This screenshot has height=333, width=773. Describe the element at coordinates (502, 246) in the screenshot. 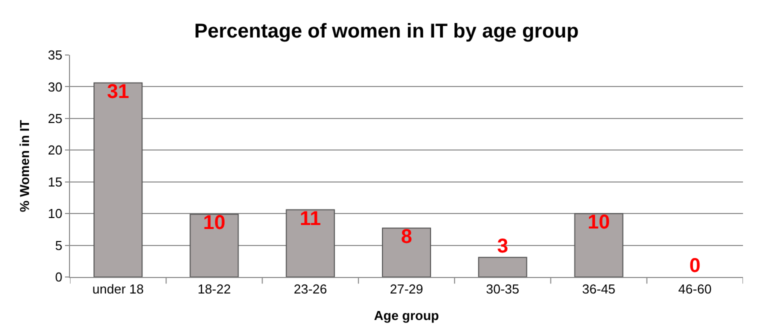

I see `data-label: 3` at that location.